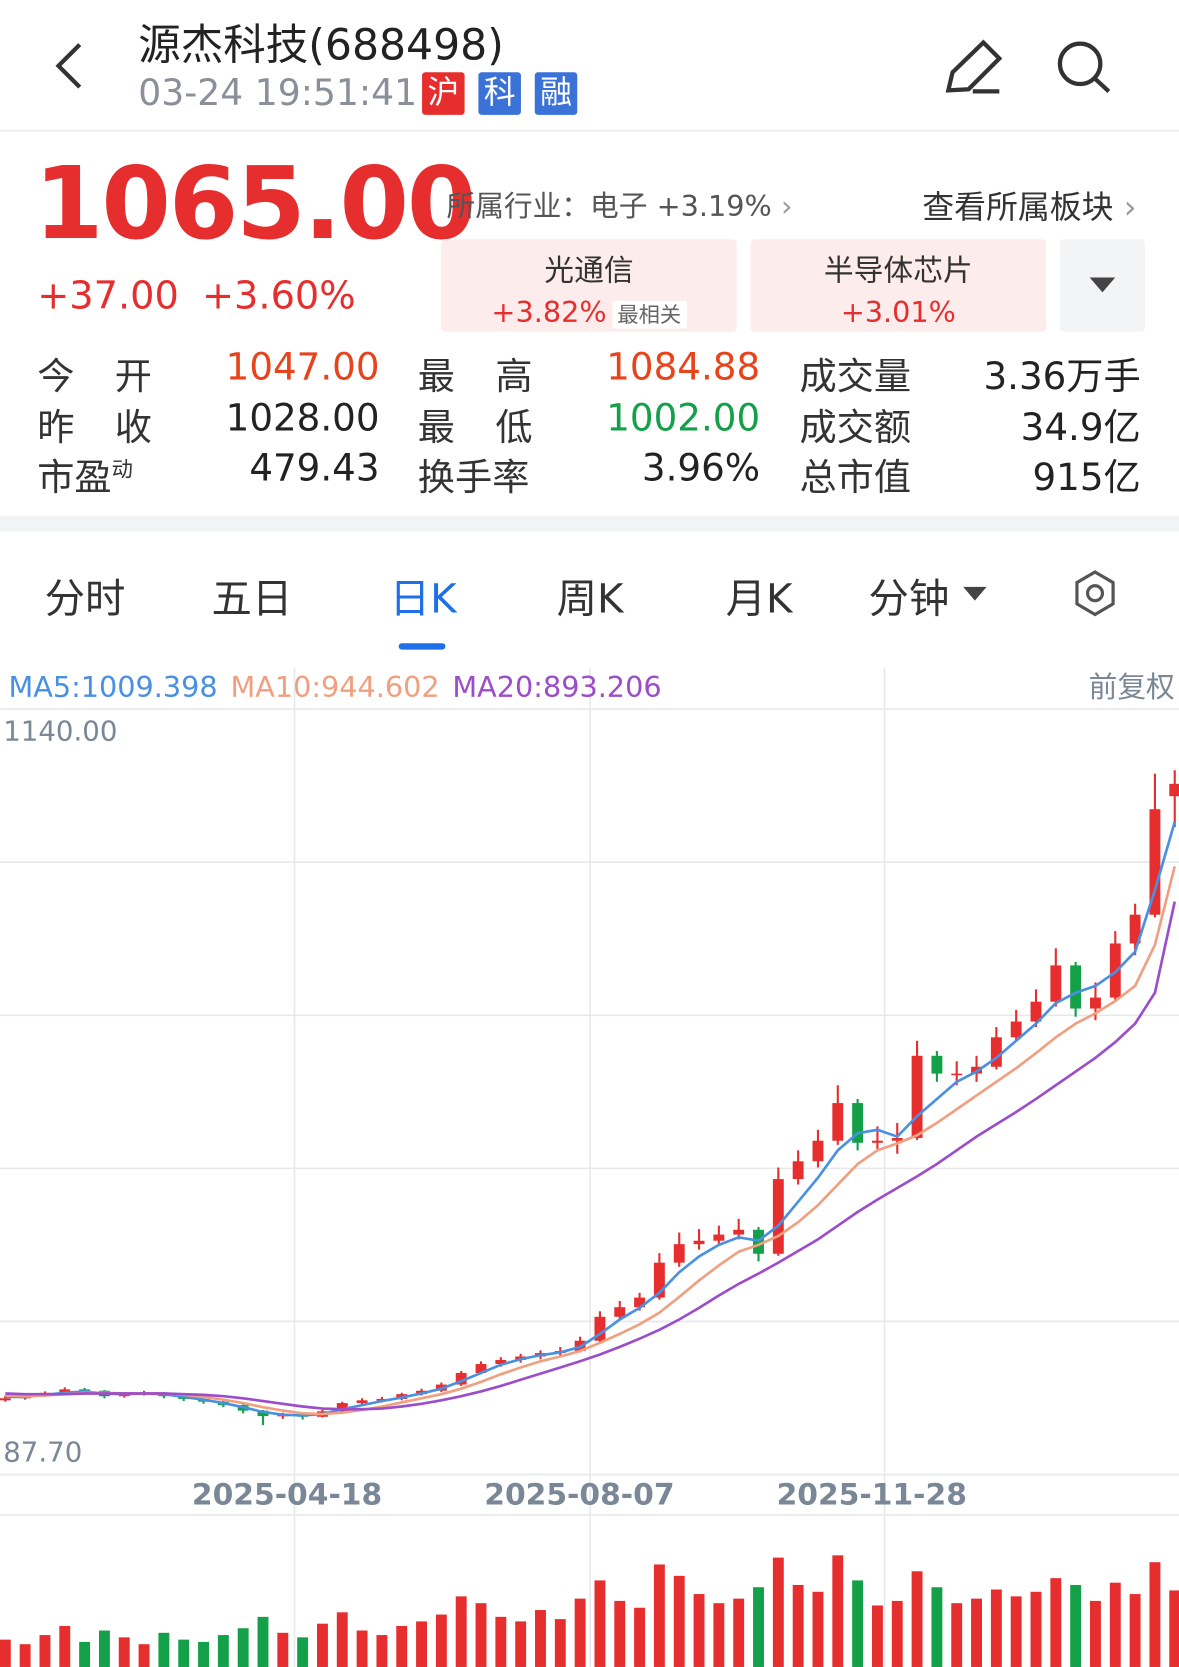 This screenshot has width=1179, height=1667. I want to click on tab: 五日, so click(252, 598).